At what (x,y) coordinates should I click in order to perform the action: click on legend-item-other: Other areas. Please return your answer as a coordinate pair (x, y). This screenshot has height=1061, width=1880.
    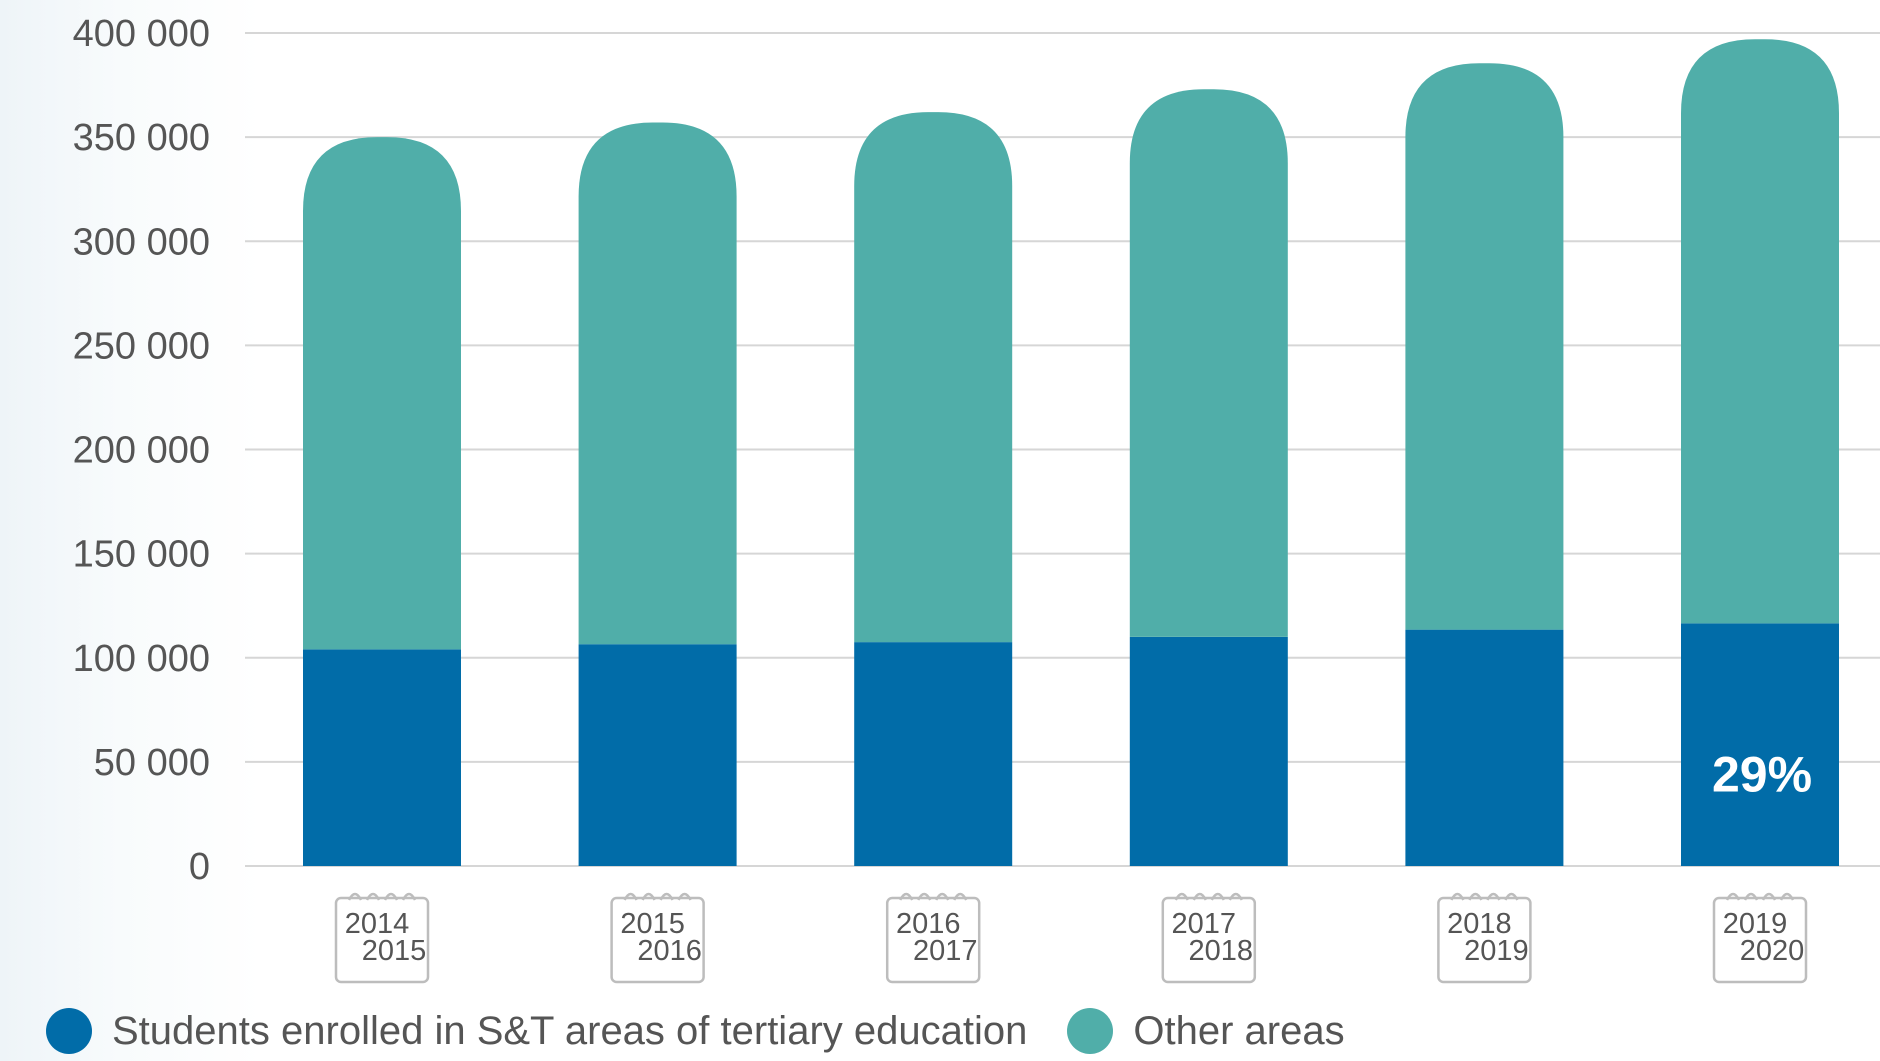
    Looking at the image, I should click on (1206, 1031).